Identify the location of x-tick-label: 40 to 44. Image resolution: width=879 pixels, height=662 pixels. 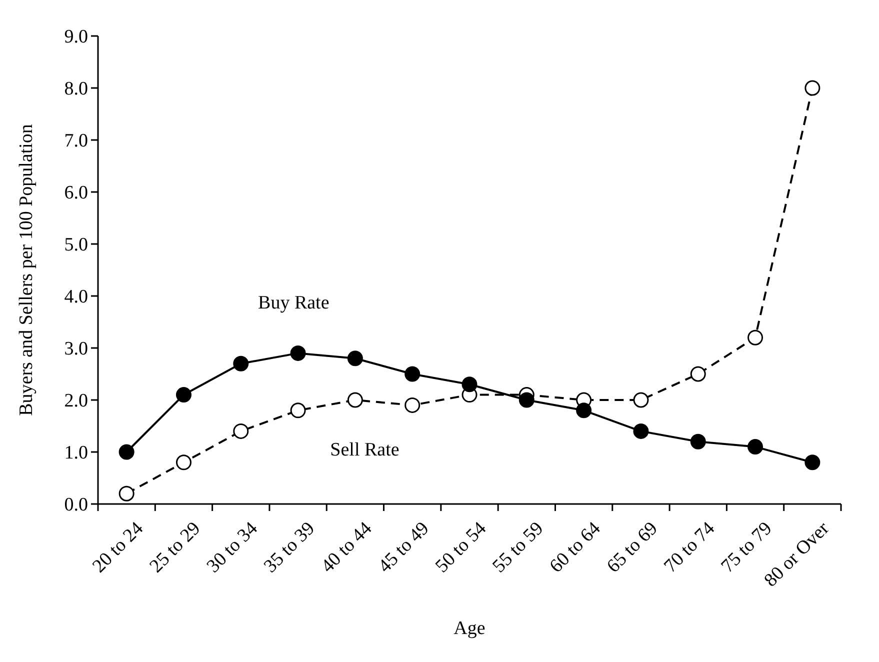
(346, 547).